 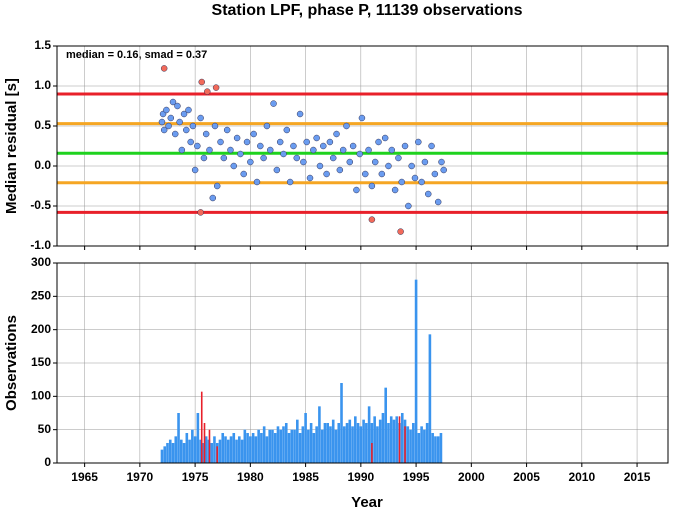 What do you see at coordinates (84, 477) in the screenshot?
I see `x-tick-label: 1965` at bounding box center [84, 477].